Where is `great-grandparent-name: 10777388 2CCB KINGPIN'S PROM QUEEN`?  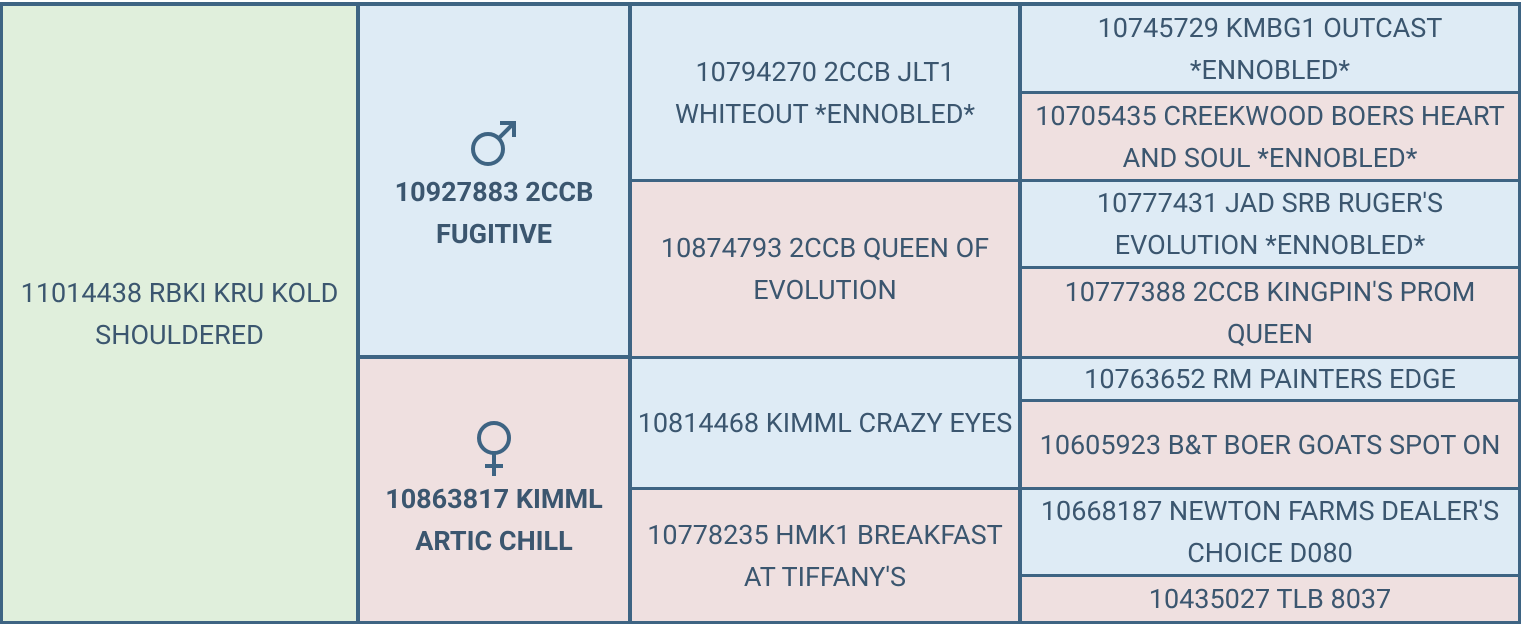
great-grandparent-name: 10777388 2CCB KINGPIN'S PROM QUEEN is located at coordinates (1270, 312).